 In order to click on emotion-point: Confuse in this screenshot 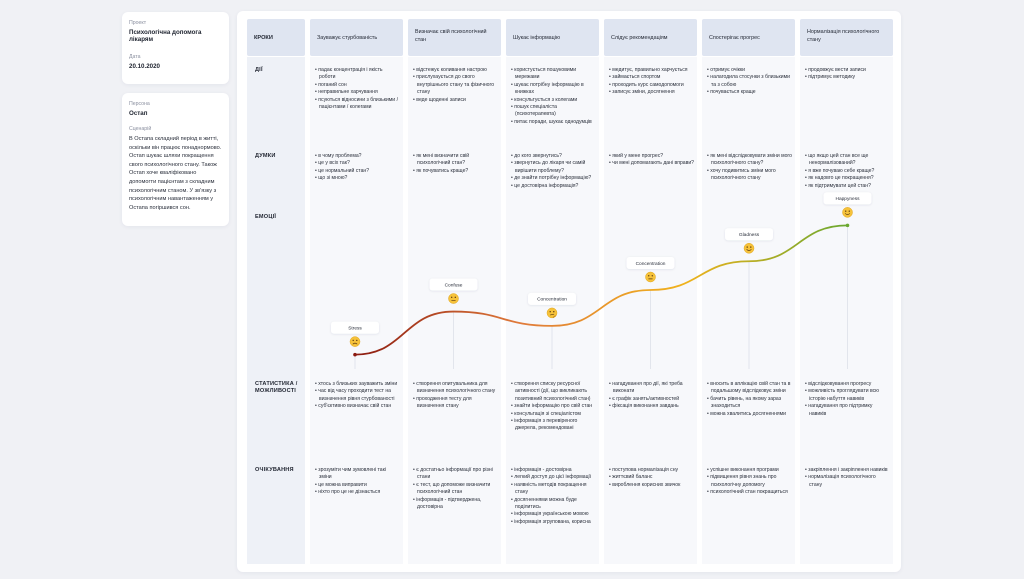, I will do `click(453, 291)`.